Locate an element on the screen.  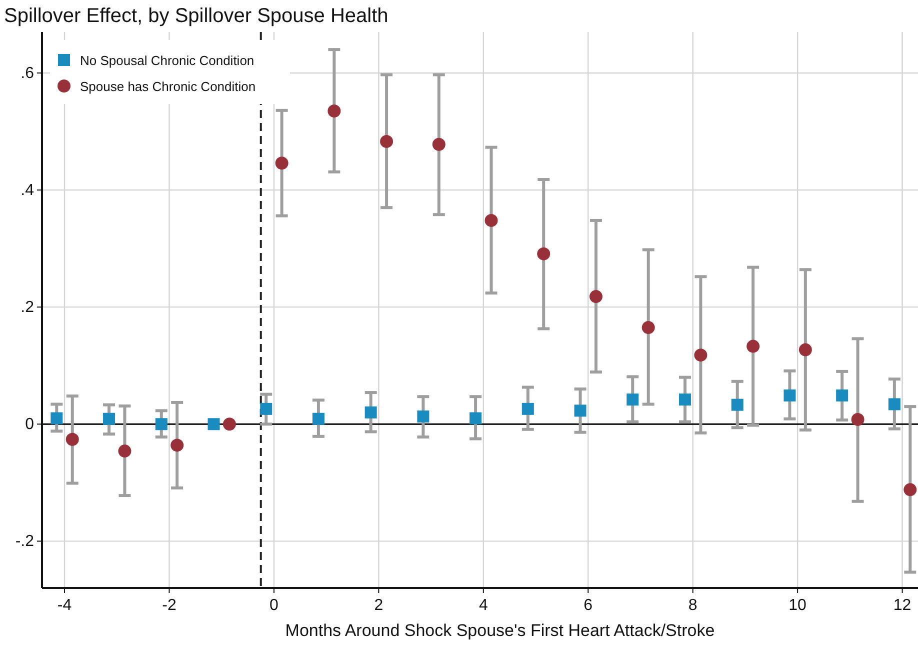
x-tick-label: 8 is located at coordinates (693, 605).